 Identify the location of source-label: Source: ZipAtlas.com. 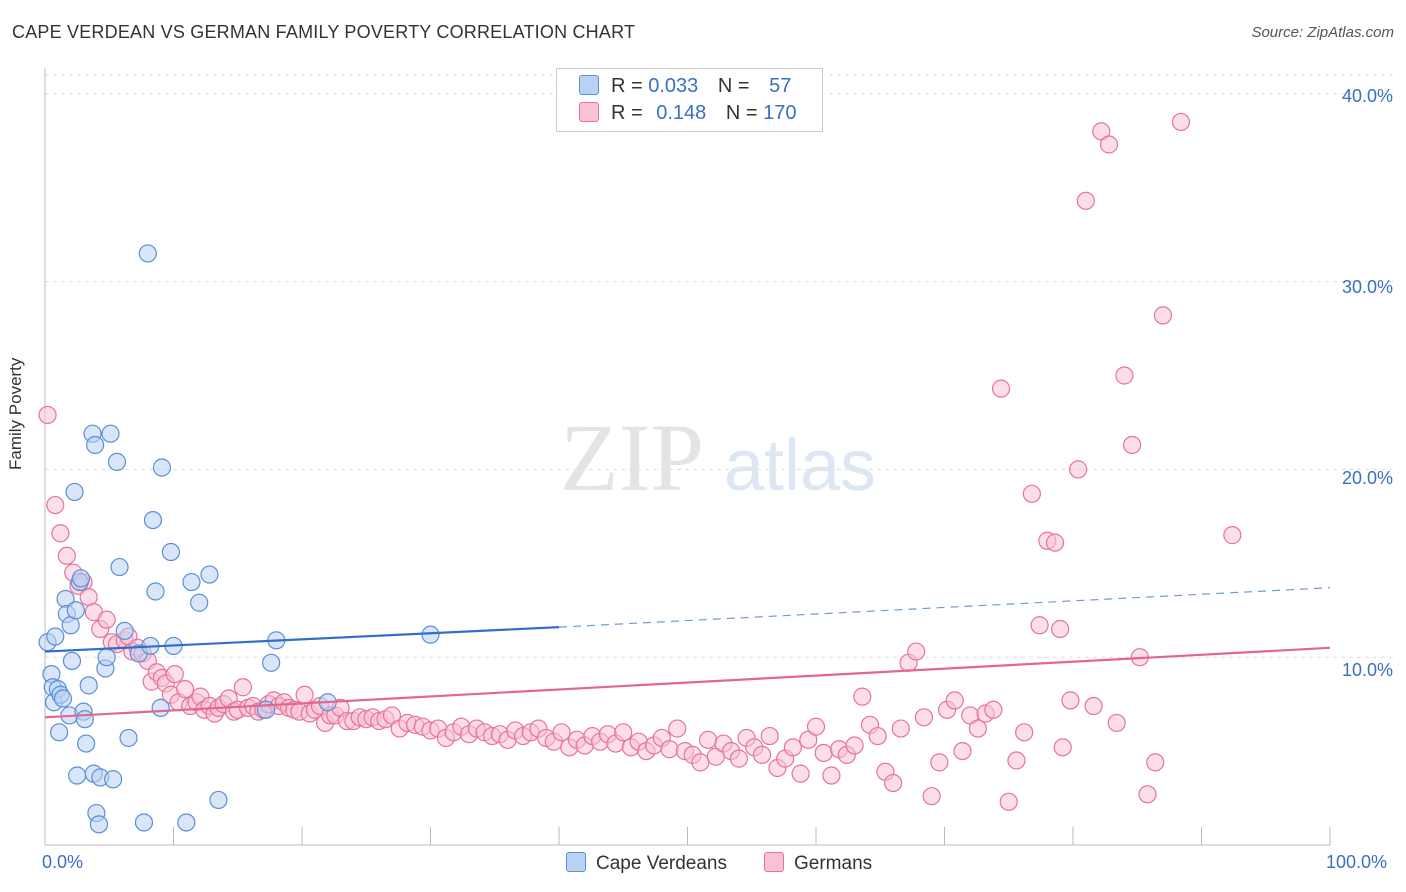
(1322, 32).